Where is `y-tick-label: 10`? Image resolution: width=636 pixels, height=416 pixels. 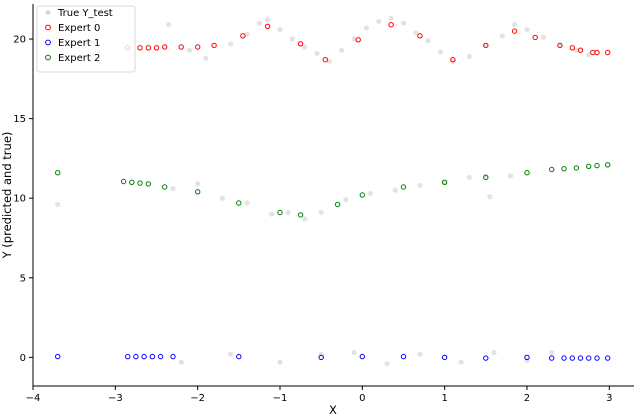 y-tick-label: 10 is located at coordinates (19, 199).